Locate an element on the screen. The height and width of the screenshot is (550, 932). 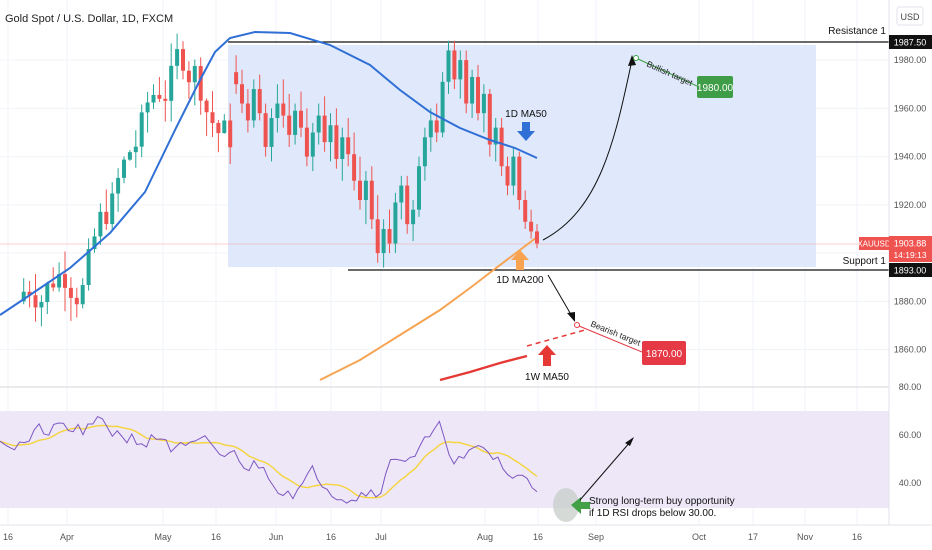
price-tick-label: 1940.00 is located at coordinates (910, 157).